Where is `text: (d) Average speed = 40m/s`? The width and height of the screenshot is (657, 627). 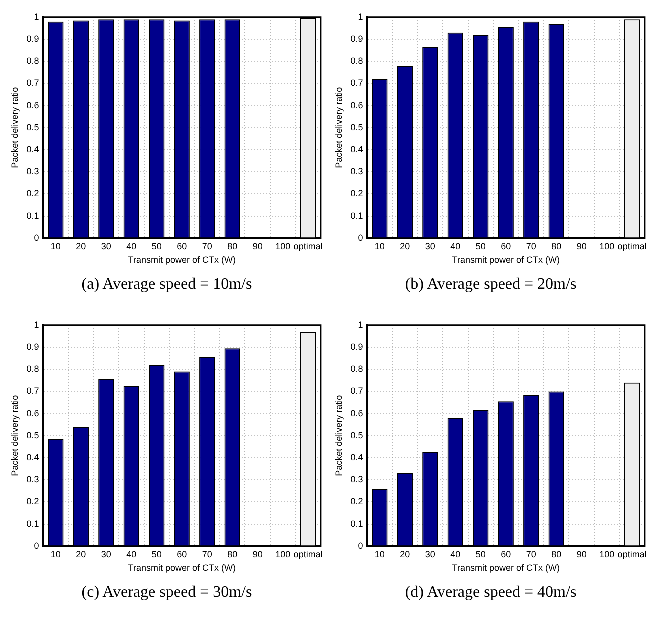 text: (d) Average speed = 40m/s is located at coordinates (491, 593).